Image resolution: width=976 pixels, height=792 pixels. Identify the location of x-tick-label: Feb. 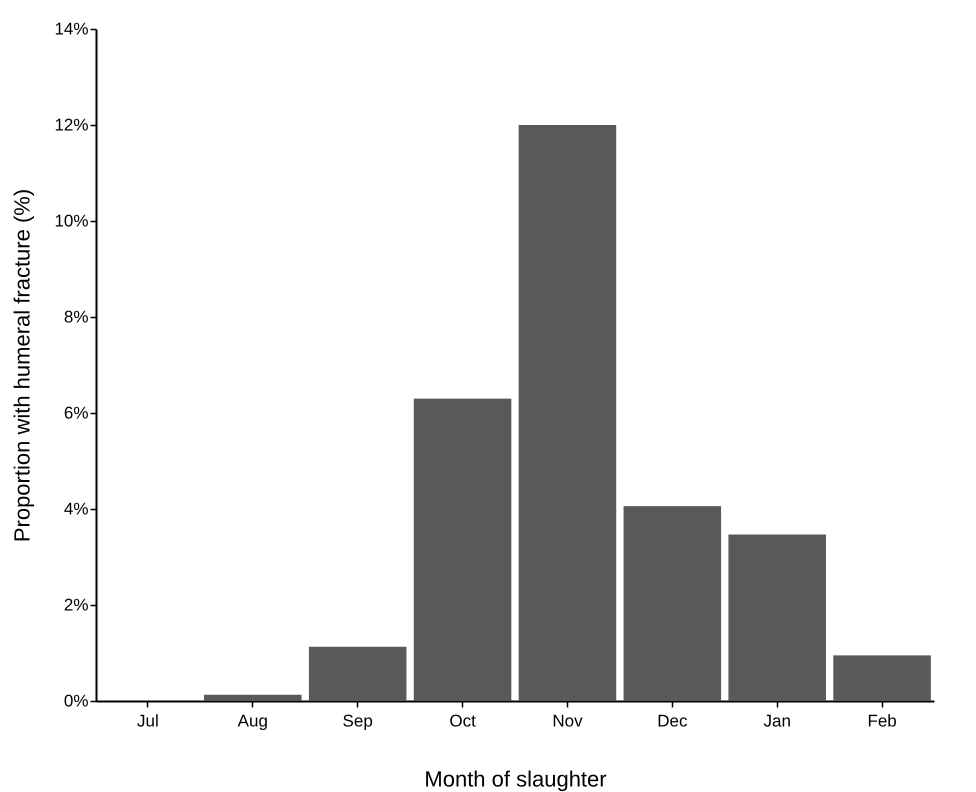
(882, 721).